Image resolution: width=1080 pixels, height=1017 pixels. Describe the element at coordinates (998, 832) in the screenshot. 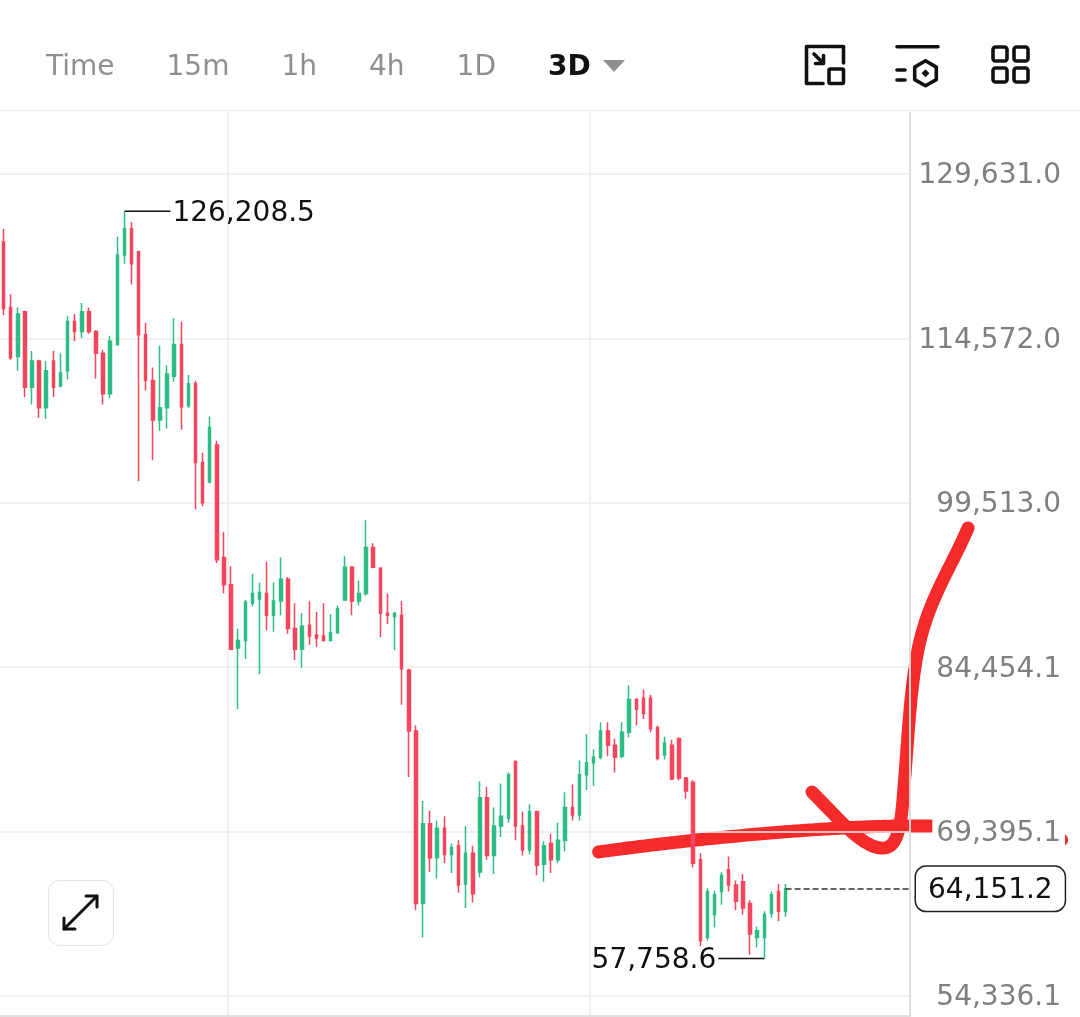

I see `y-tick-label: 69,395.1` at that location.